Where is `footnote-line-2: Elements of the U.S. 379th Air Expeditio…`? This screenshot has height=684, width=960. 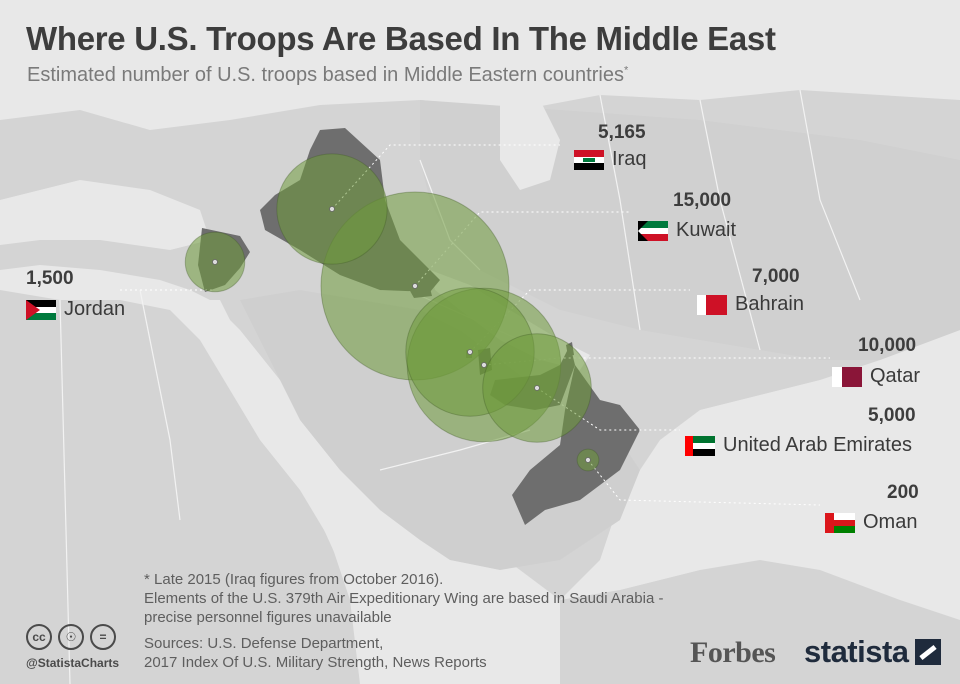 footnote-line-2: Elements of the U.S. 379th Air Expeditio… is located at coordinates (404, 598).